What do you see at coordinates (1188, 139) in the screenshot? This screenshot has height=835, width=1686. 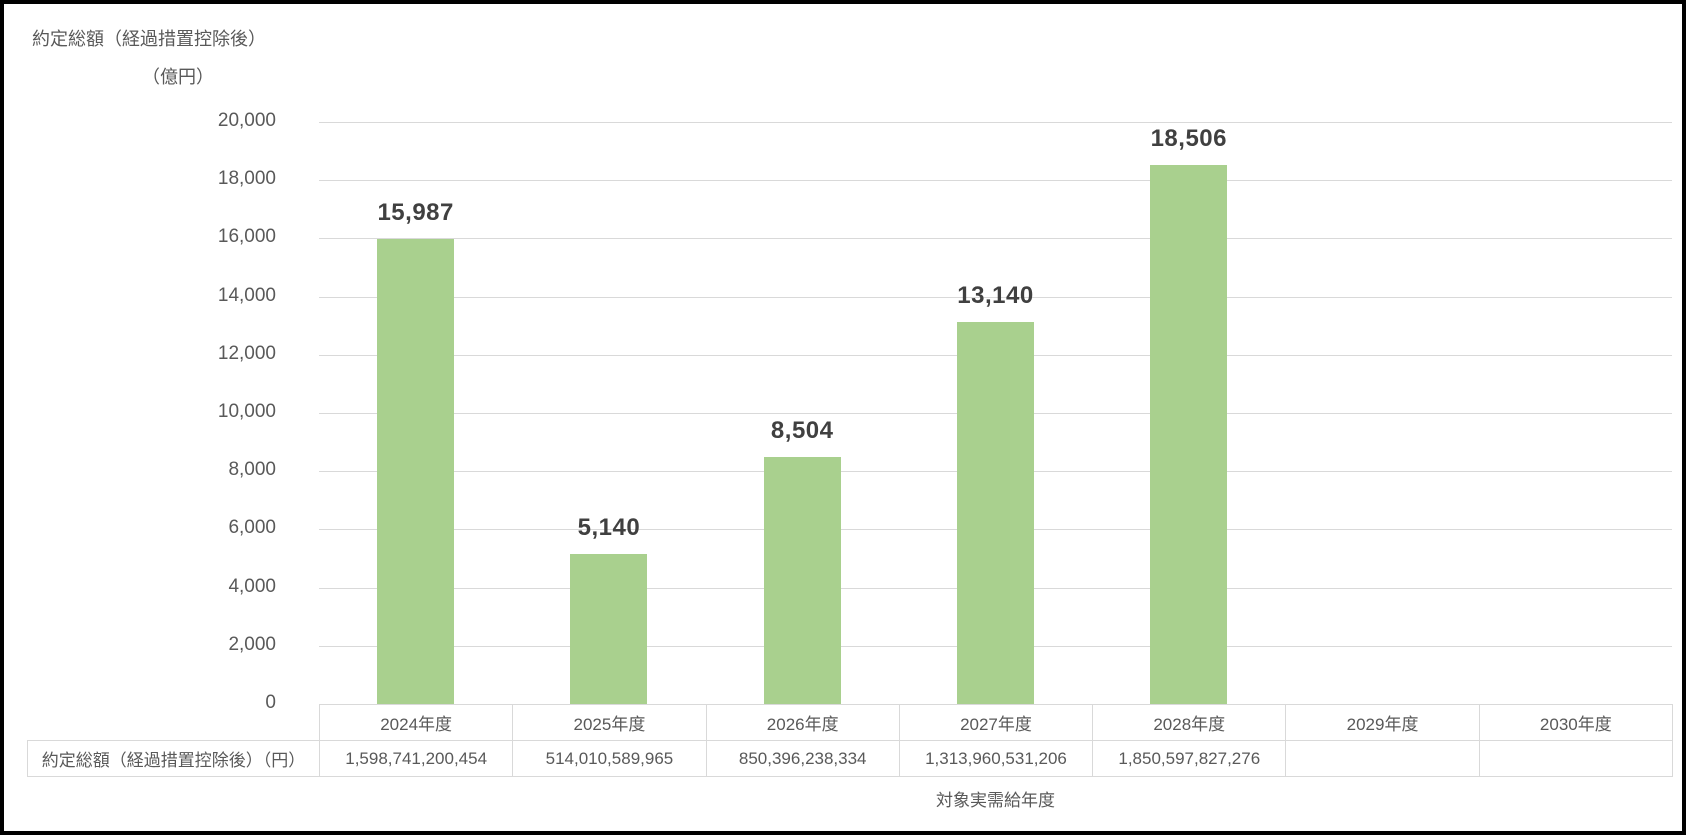 I see `bar-value-label: 18,506` at bounding box center [1188, 139].